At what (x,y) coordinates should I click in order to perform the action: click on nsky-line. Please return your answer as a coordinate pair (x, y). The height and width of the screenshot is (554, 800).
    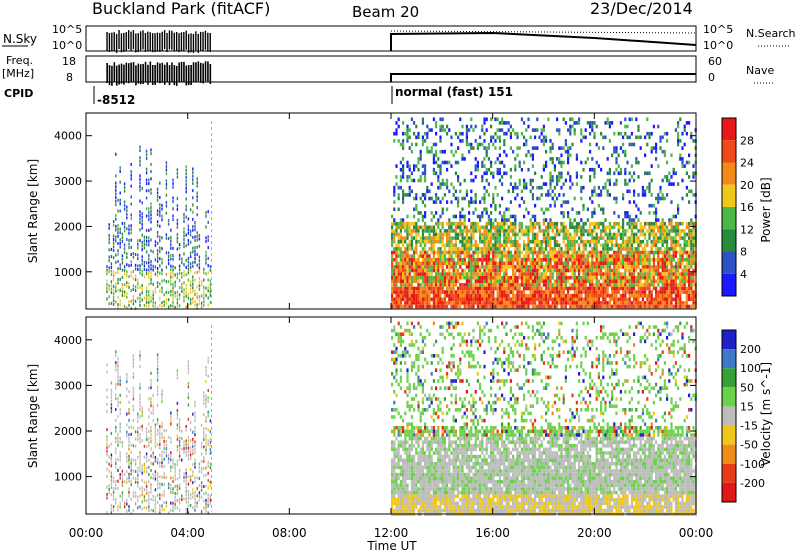
    Looking at the image, I should click on (543, 41).